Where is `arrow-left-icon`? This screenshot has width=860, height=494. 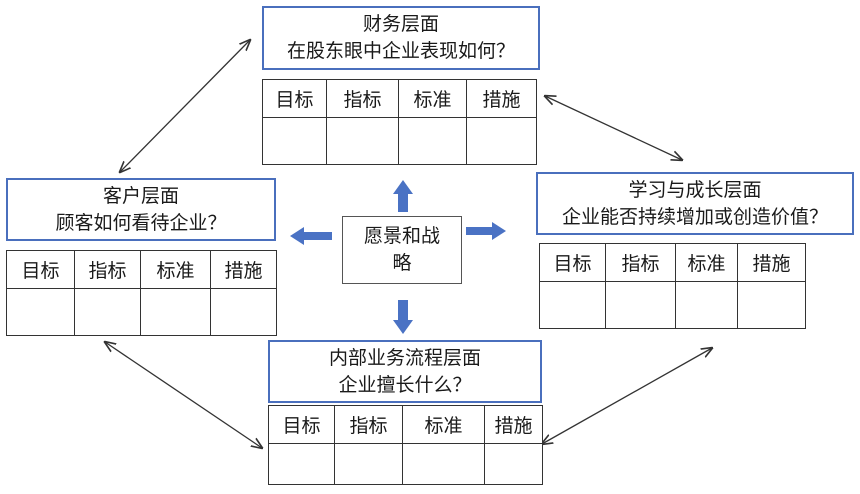 arrow-left-icon is located at coordinates (311, 236).